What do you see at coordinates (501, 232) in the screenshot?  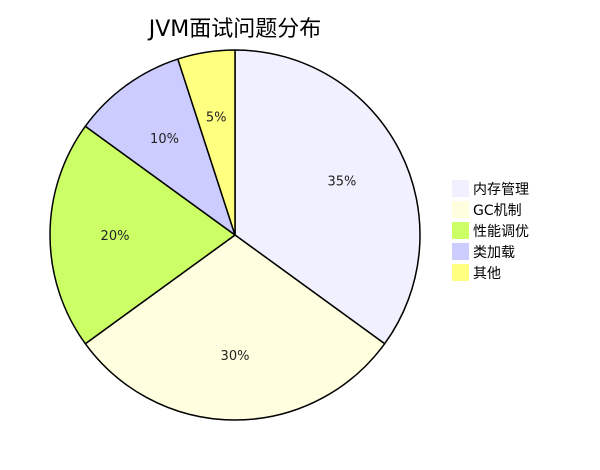 I see `legend-label-3: 性能调优` at bounding box center [501, 232].